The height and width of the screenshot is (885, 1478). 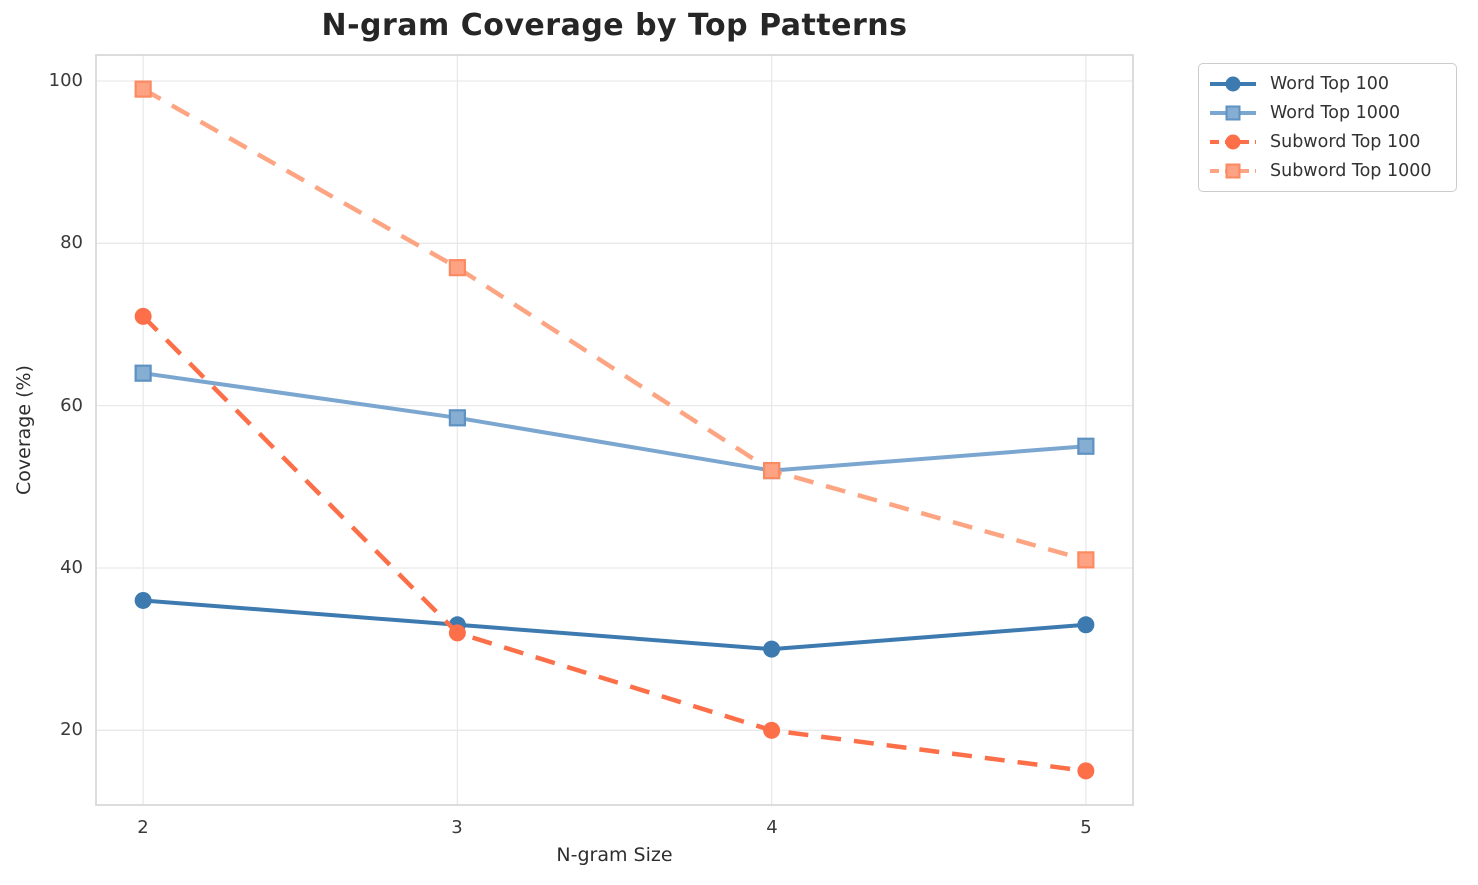 I want to click on y-tick-label: 60, so click(x=71, y=405).